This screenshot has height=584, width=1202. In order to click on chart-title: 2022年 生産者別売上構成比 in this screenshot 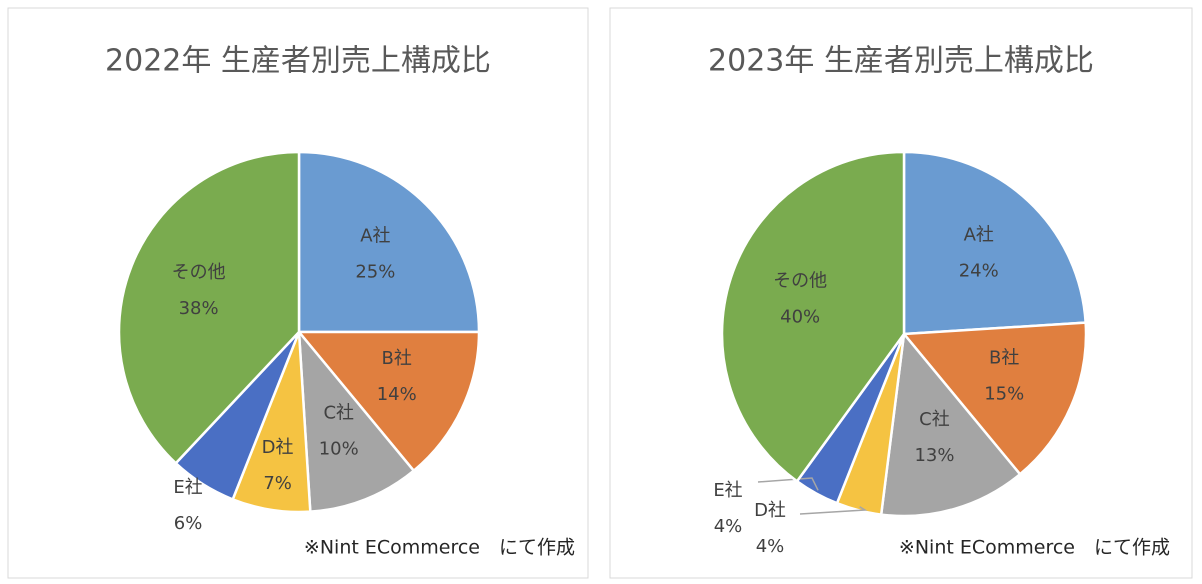, I will do `click(298, 61)`.